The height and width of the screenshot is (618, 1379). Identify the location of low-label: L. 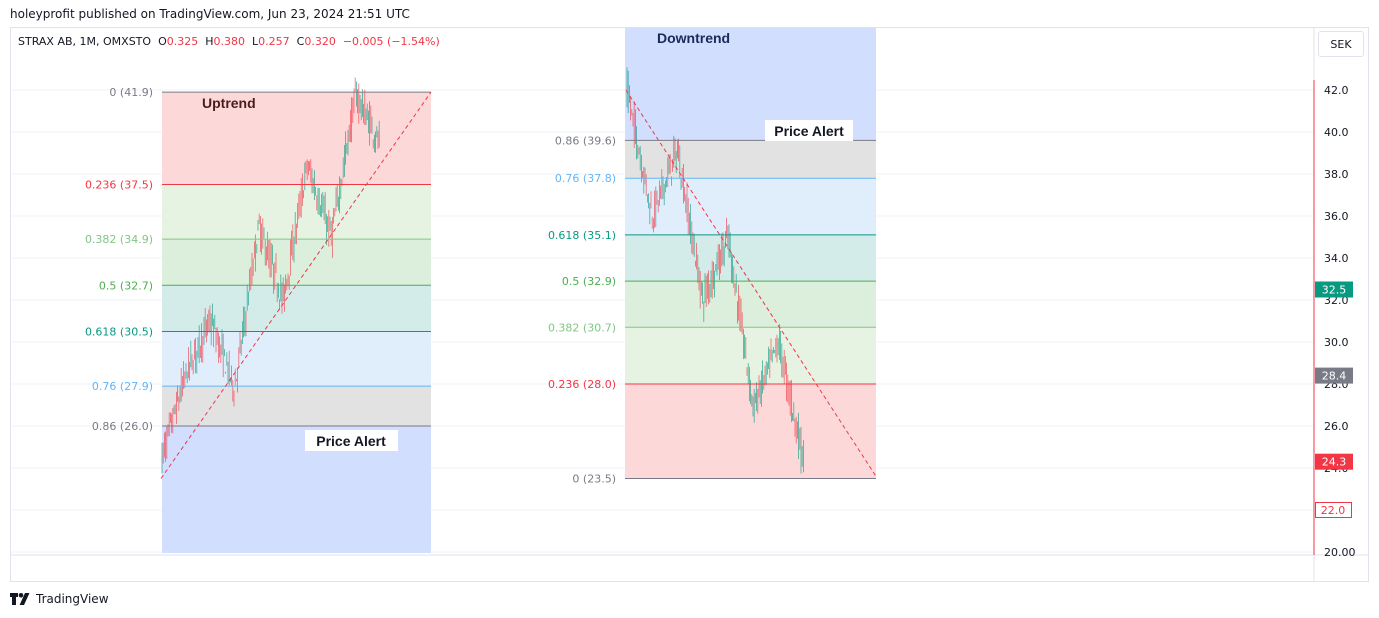
(255, 41).